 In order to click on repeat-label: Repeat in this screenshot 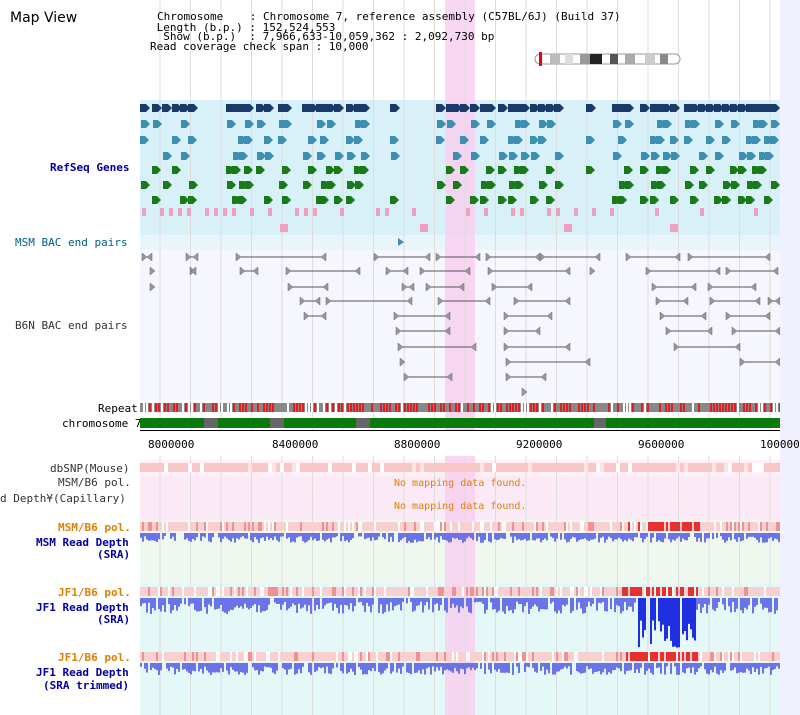, I will do `click(118, 408)`.